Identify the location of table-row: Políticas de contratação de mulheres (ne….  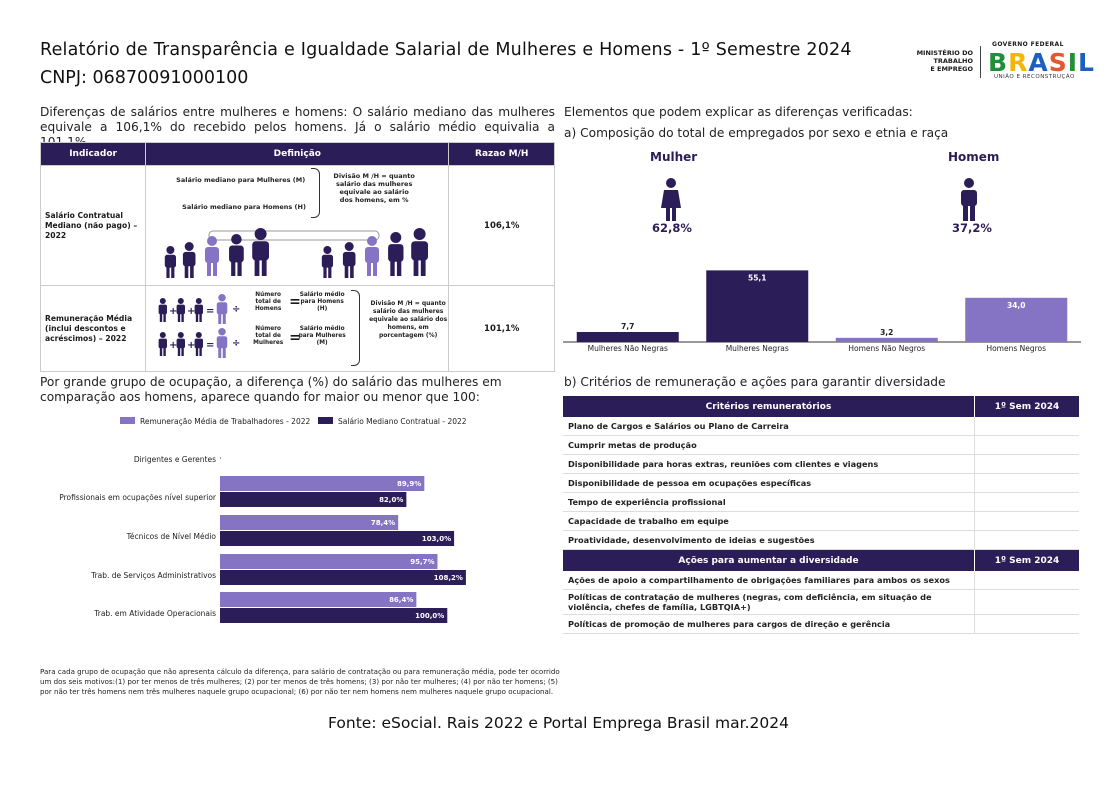
(821, 602).